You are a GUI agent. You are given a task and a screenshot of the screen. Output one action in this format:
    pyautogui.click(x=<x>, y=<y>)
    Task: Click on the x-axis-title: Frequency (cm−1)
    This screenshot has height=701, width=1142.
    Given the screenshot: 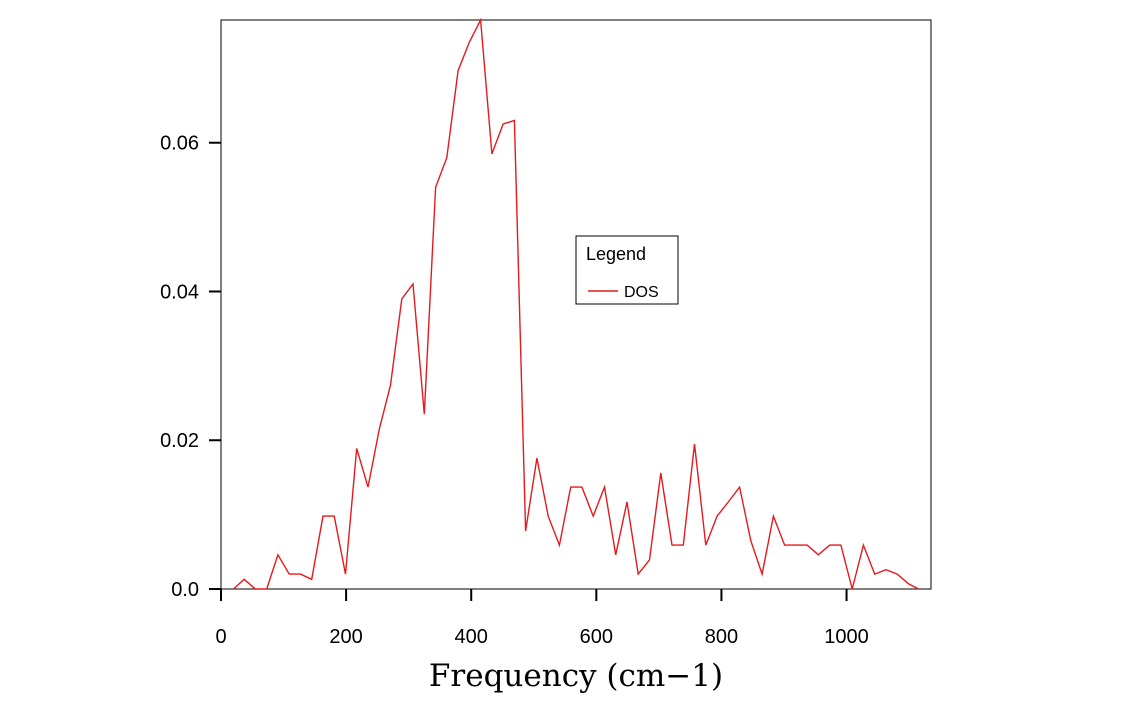 What is the action you would take?
    pyautogui.click(x=576, y=676)
    